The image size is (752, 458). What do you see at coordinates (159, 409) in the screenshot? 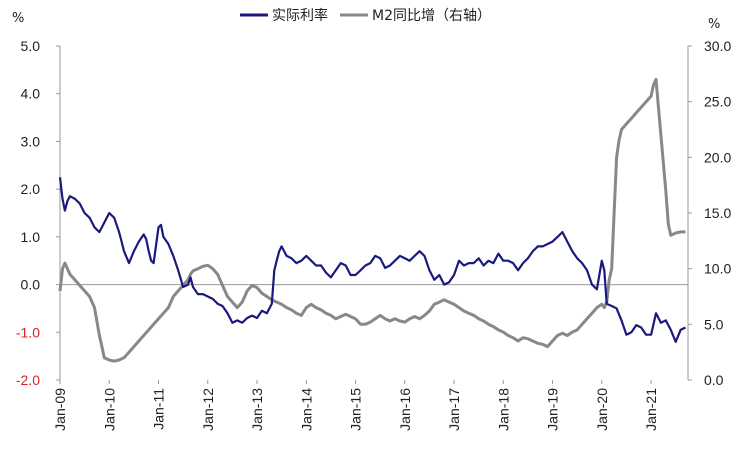
I see `x-tick-label: Jan-11` at bounding box center [159, 409].